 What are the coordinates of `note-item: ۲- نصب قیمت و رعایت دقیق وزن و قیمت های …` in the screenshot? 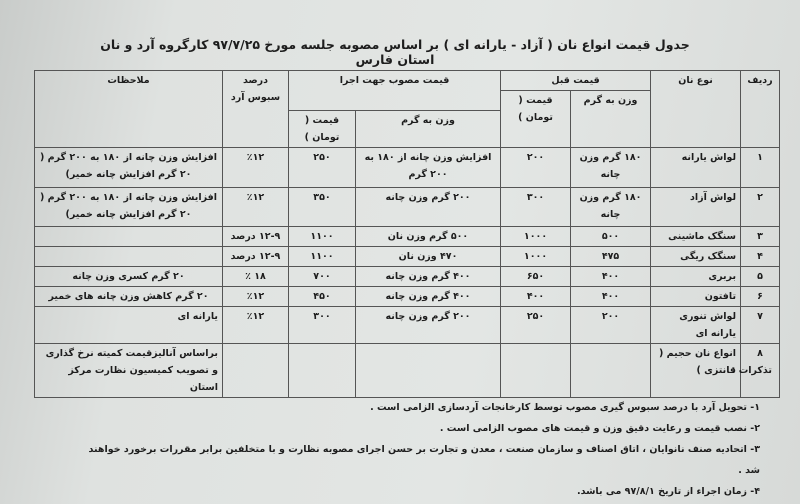 It's located at (599, 428).